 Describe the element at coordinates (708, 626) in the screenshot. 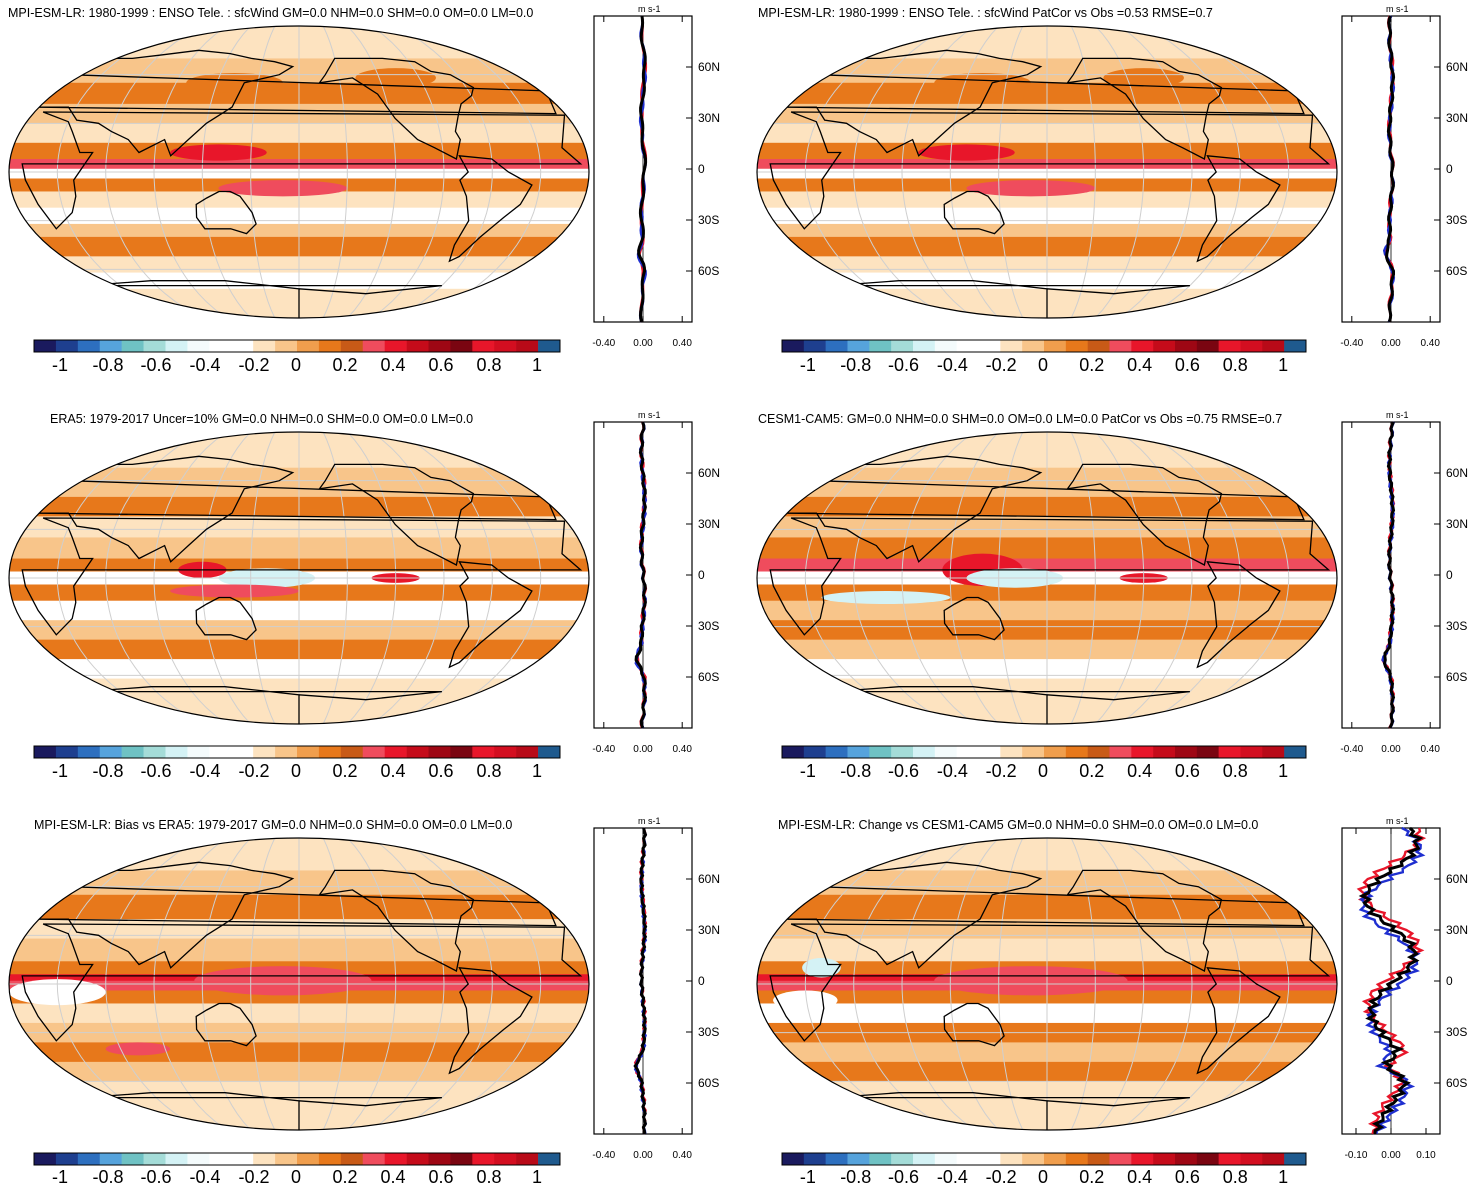

I see `lat-tick-label: 30S` at that location.